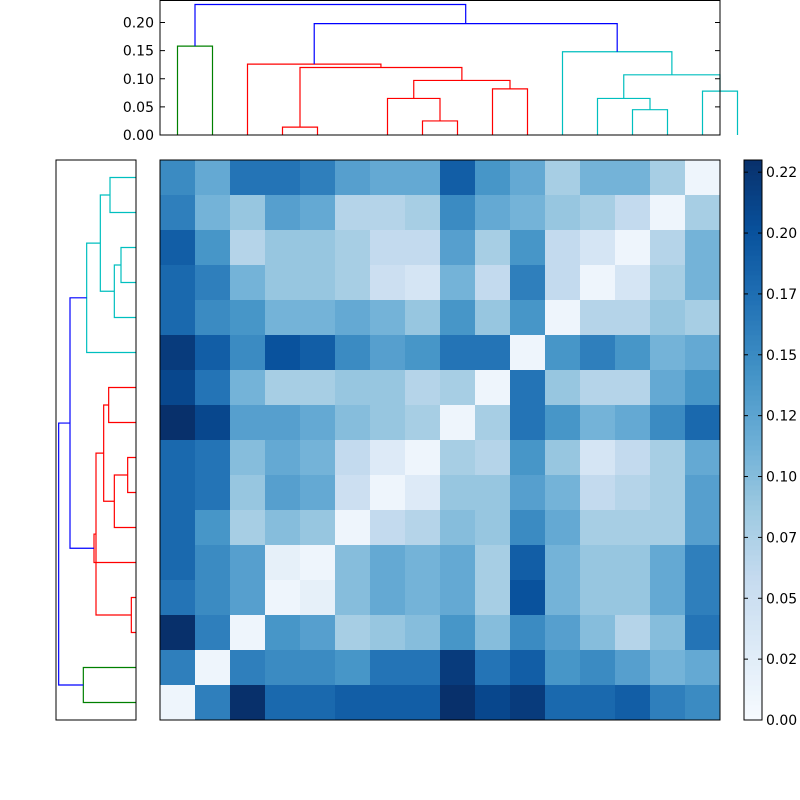 The image size is (800, 800). I want to click on colorbar-tick-label: 0.02, so click(781, 660).